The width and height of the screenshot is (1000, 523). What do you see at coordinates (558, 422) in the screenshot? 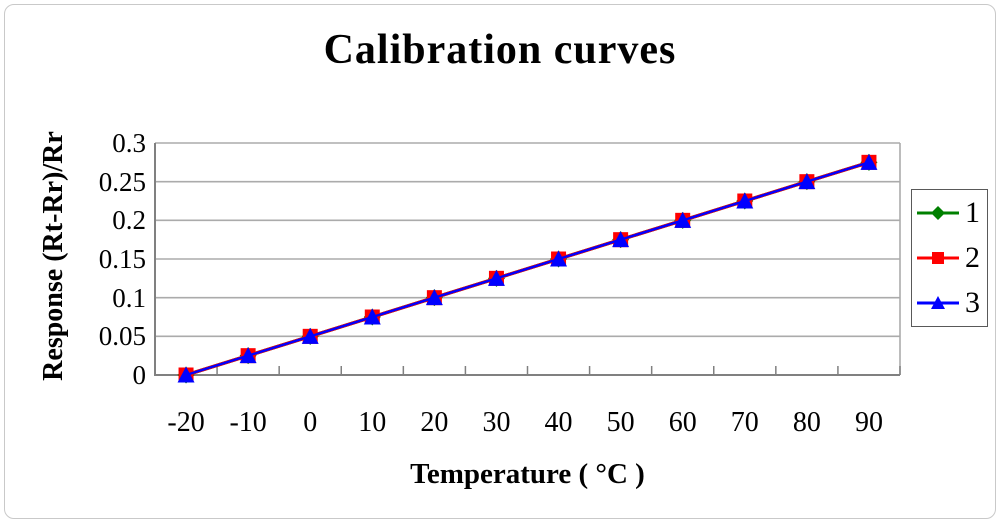
I see `x-tick-label-40: 40` at bounding box center [558, 422].